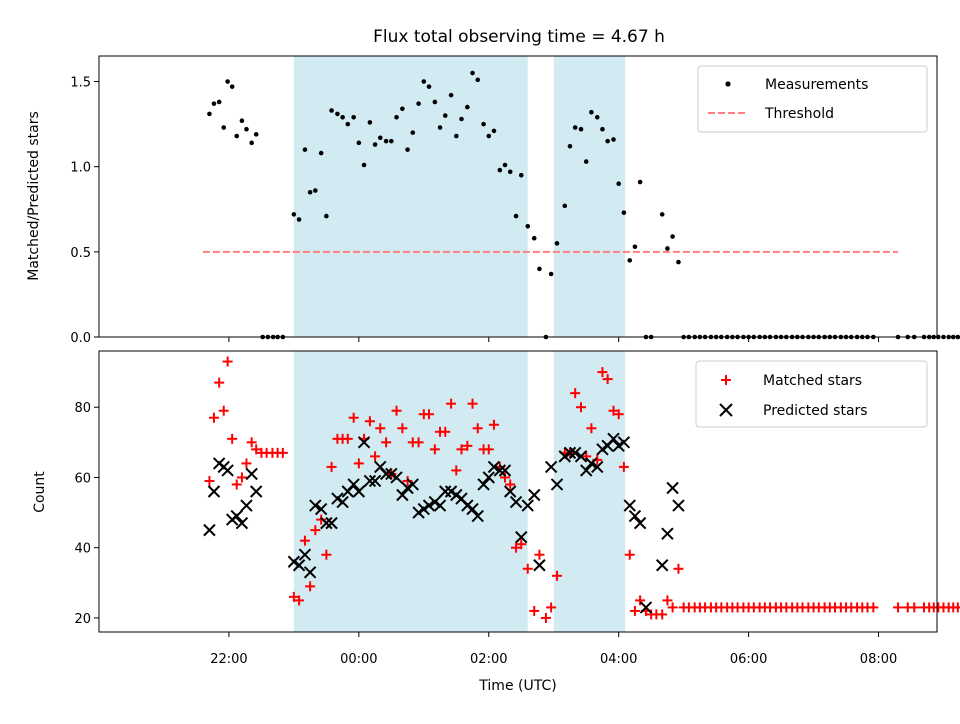 The image size is (960, 724). Describe the element at coordinates (228, 659) in the screenshot. I see `x-tick-label: 22:00` at that location.